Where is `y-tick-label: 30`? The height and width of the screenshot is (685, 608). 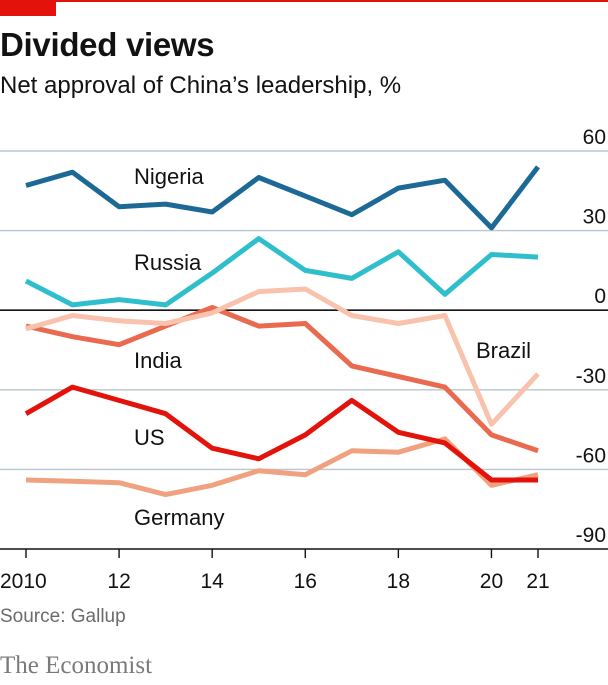
y-tick-label: 30 is located at coordinates (594, 217).